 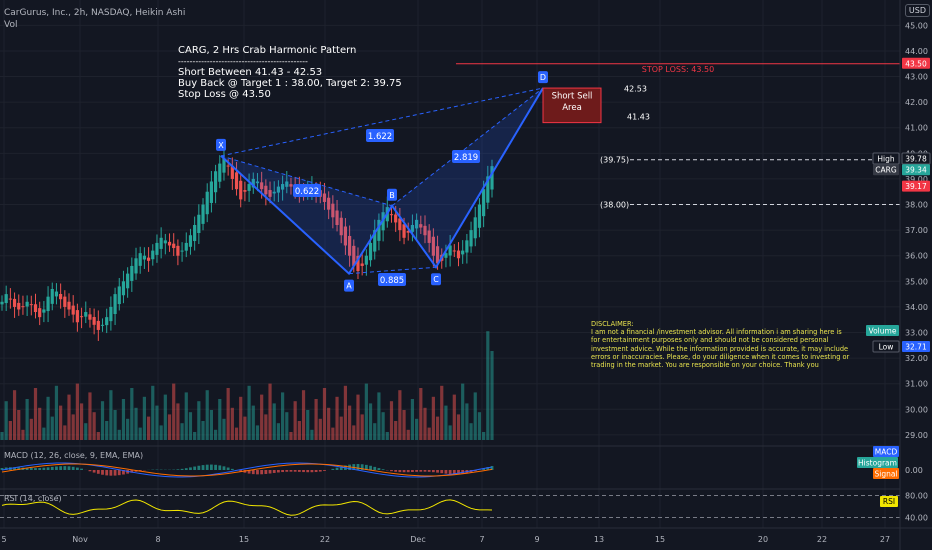 I want to click on currency-button: USD, so click(x=917, y=10).